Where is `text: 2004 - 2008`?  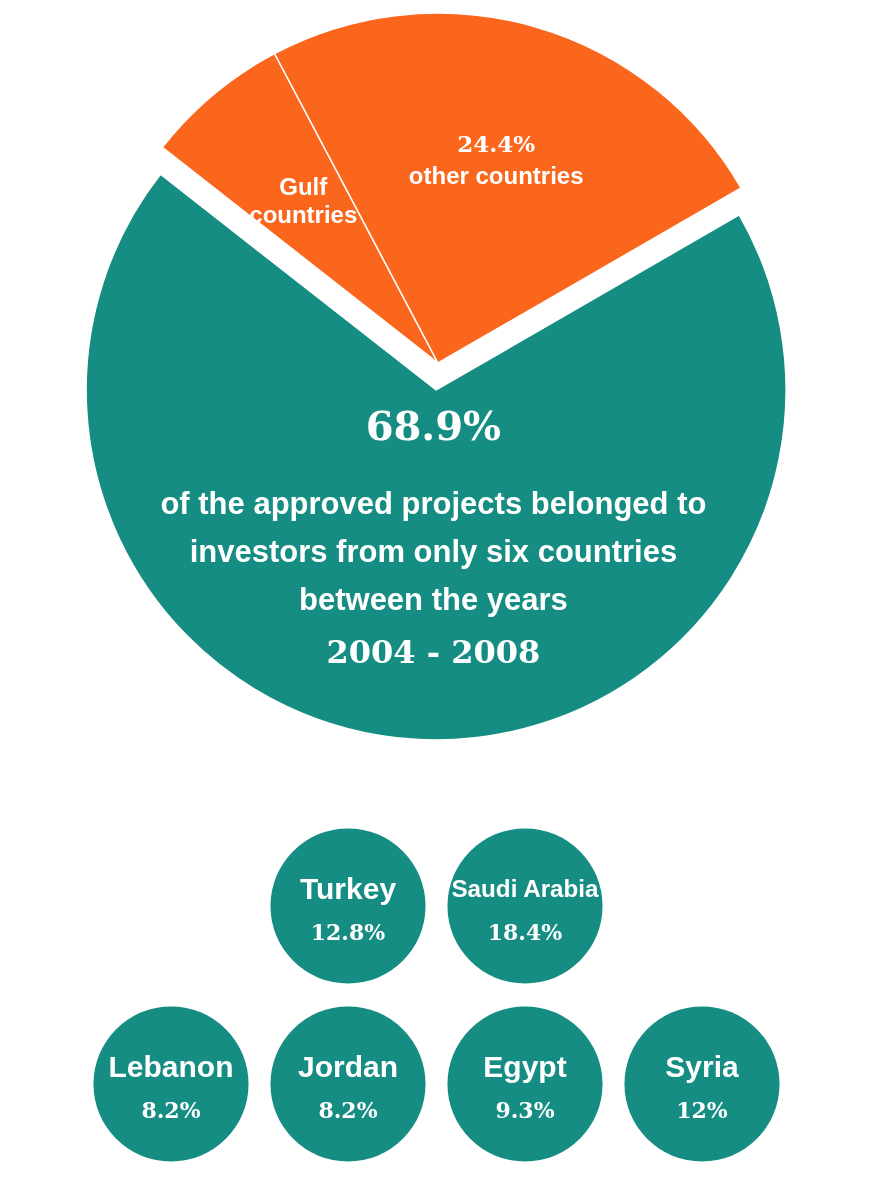
text: 2004 - 2008 is located at coordinates (433, 652).